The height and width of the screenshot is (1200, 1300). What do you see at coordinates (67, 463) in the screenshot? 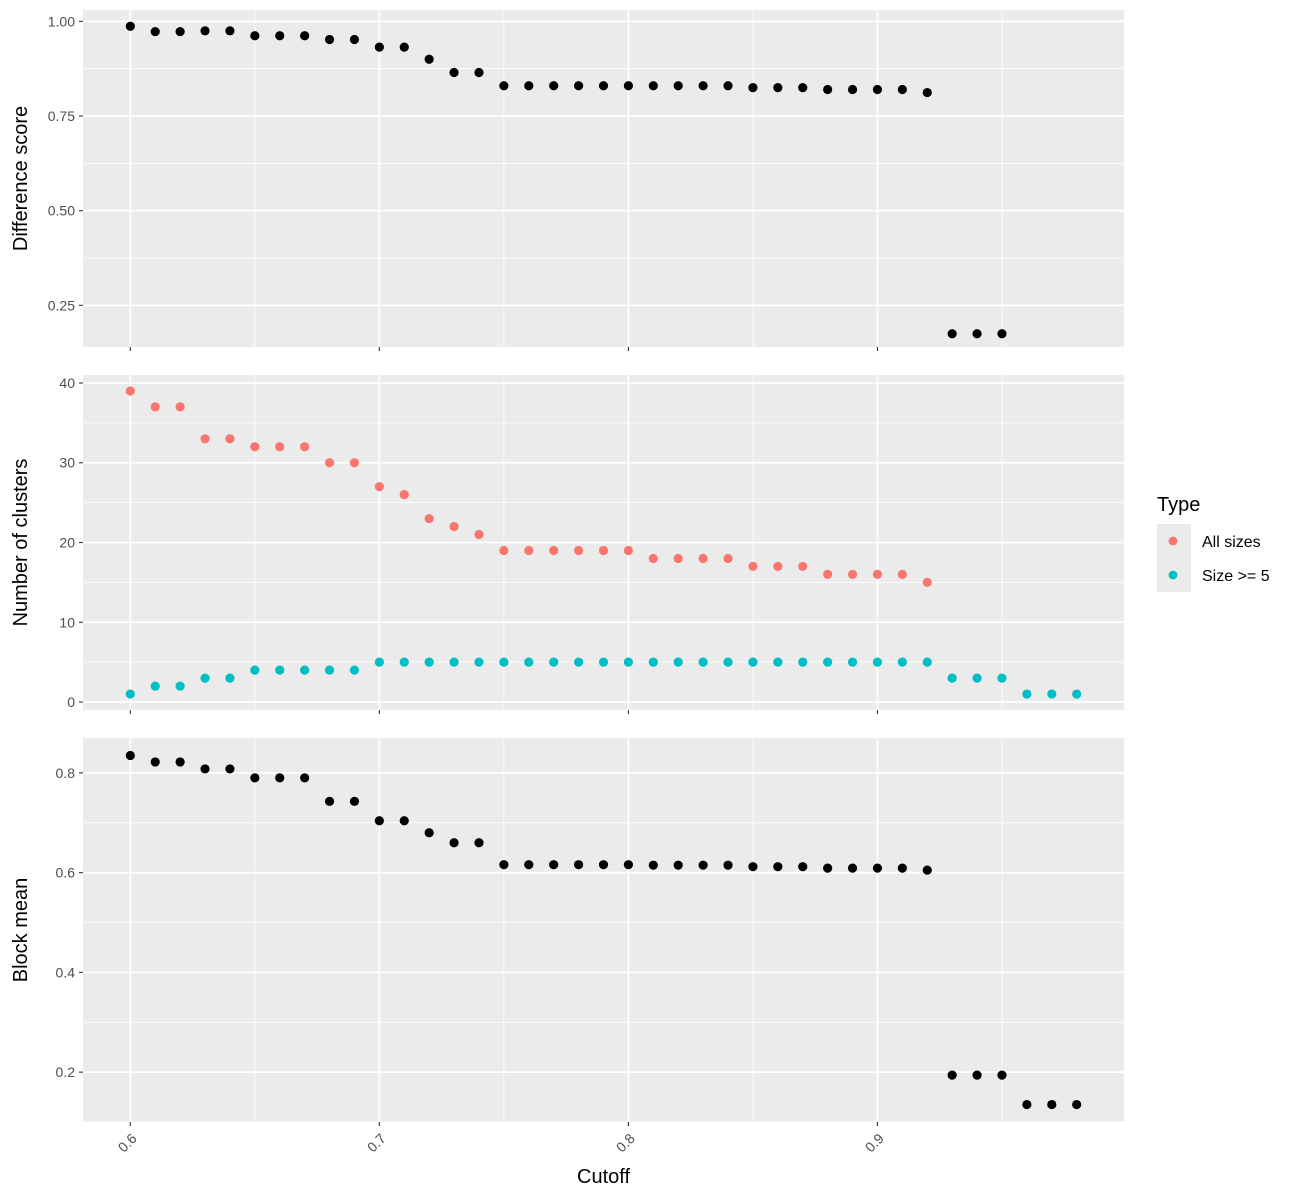
I see `y-tick-label: 30` at bounding box center [67, 463].